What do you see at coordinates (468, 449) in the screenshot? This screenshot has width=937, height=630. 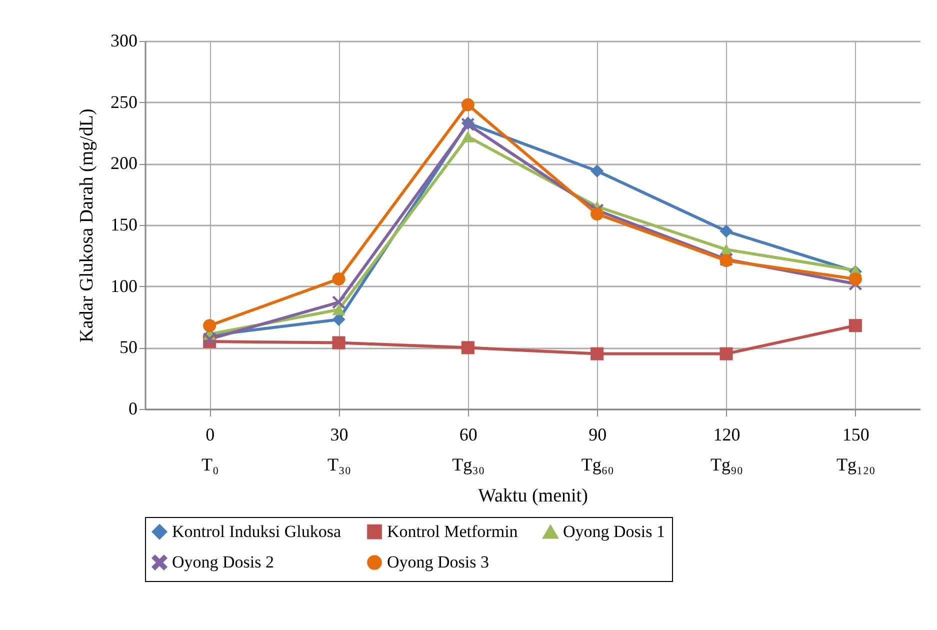 I see `x-tick-label: 60 Tg₃₀` at bounding box center [468, 449].